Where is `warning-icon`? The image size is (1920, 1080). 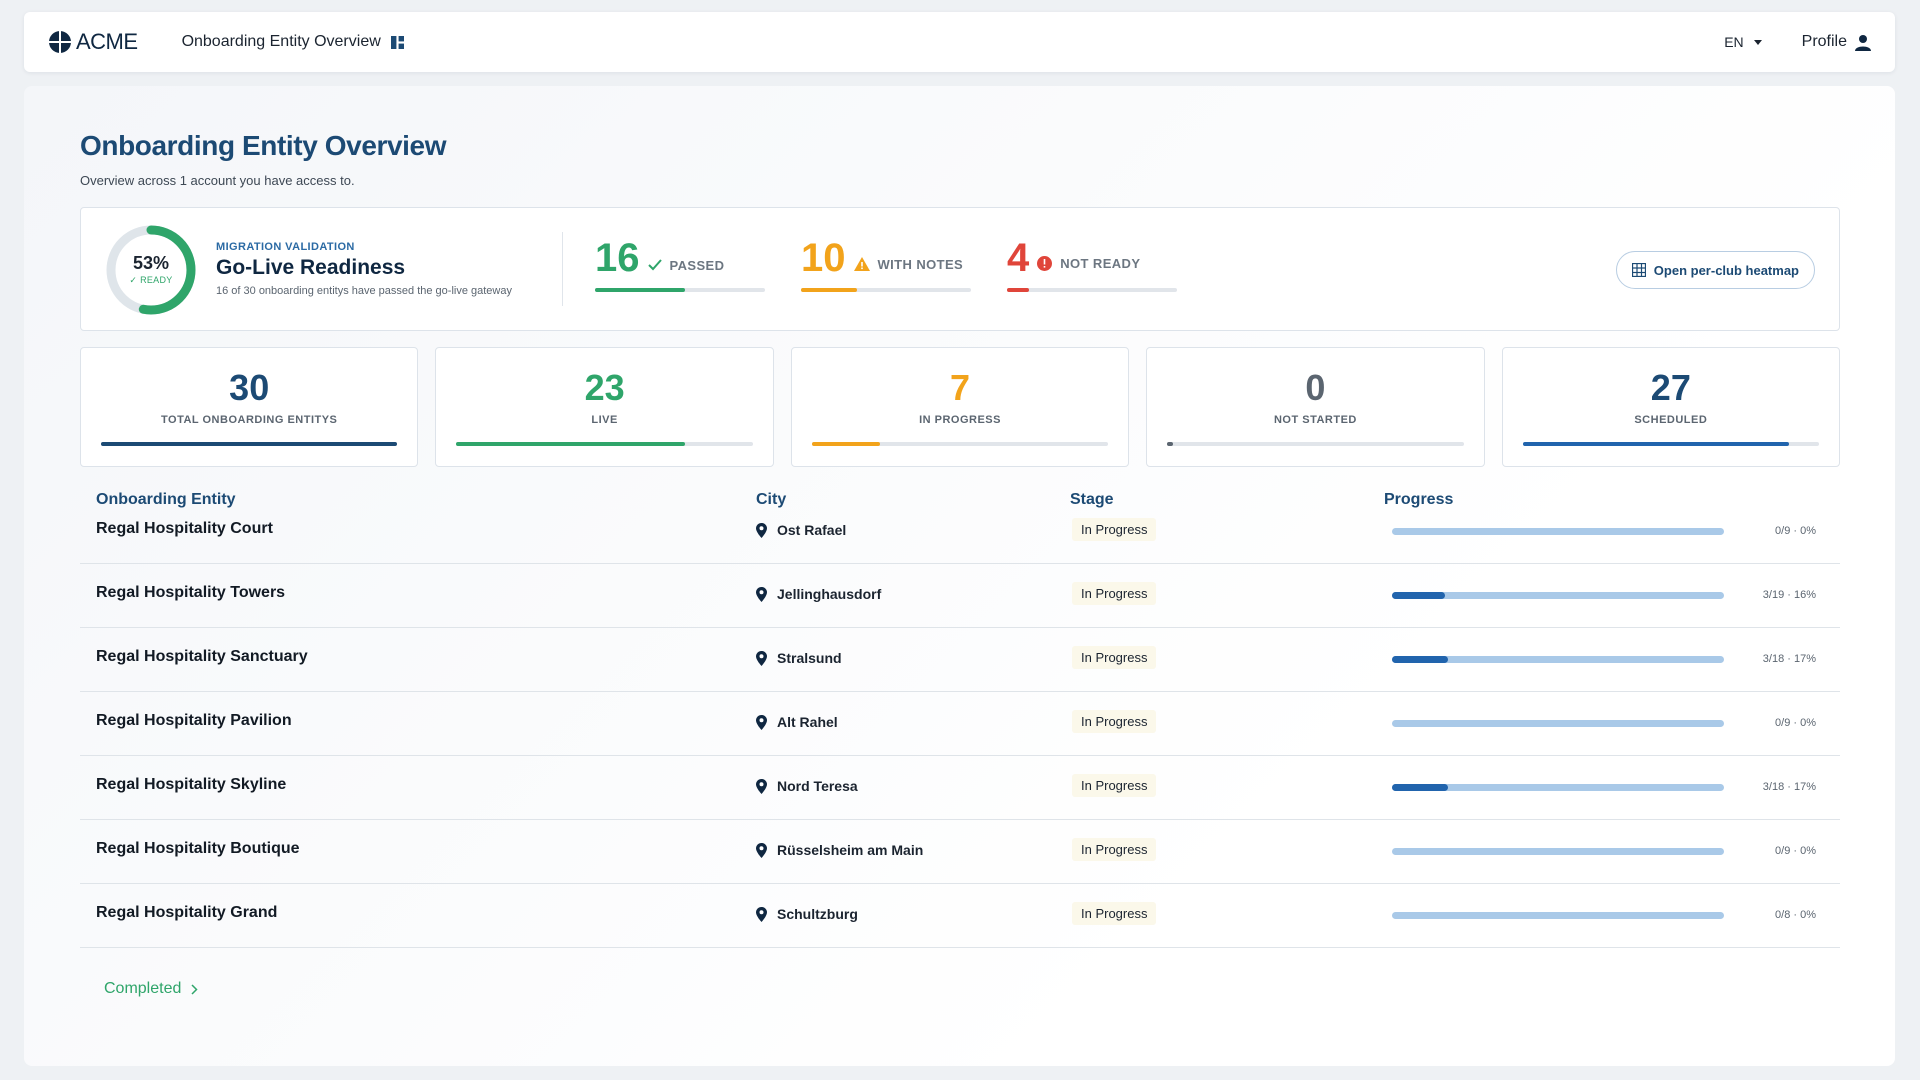
warning-icon is located at coordinates (861, 264).